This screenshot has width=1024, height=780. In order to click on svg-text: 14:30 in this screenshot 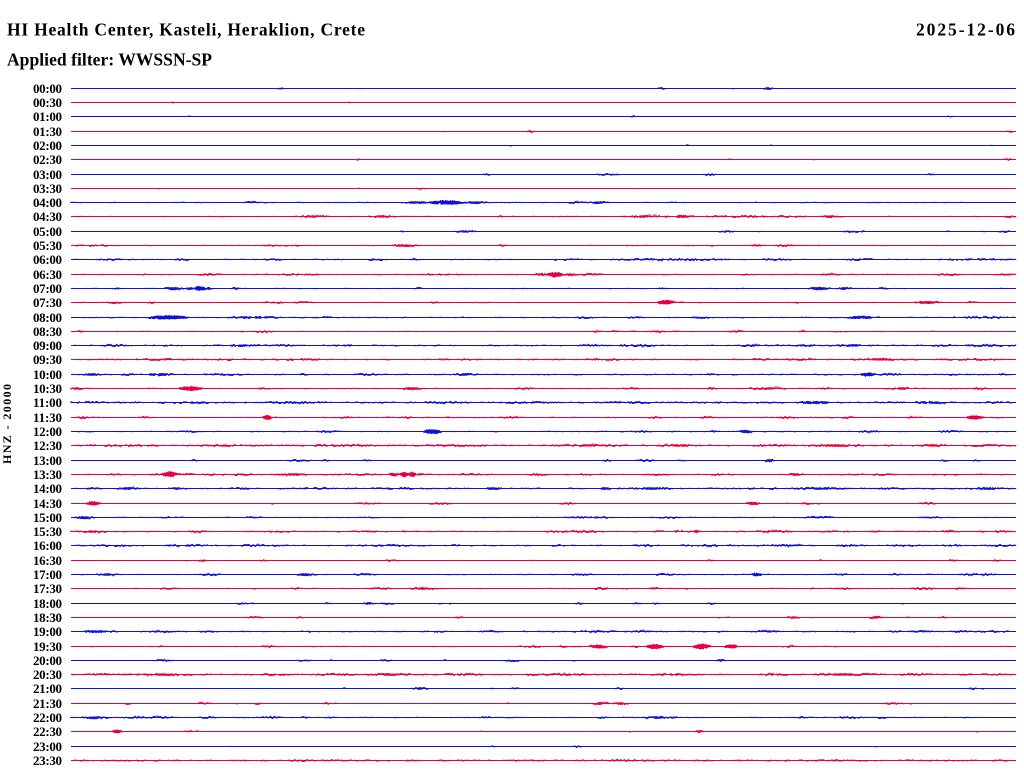, I will do `click(47, 503)`.